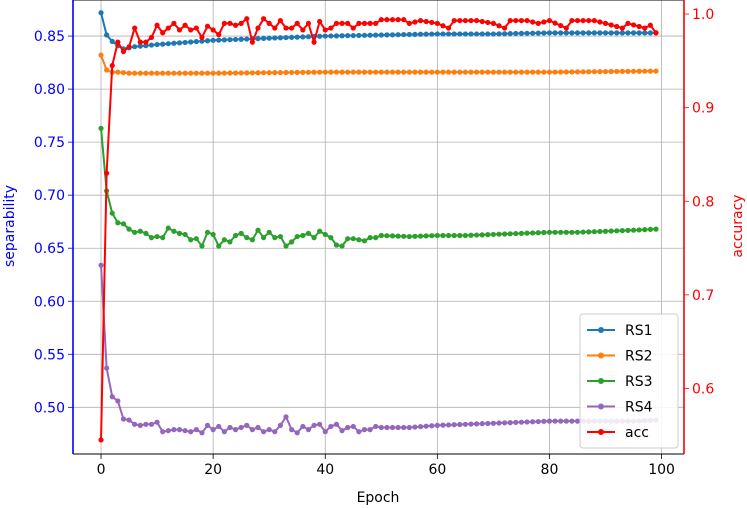 The height and width of the screenshot is (508, 747). What do you see at coordinates (620, 331) in the screenshot?
I see `legend-entry-rs1: RS1` at bounding box center [620, 331].